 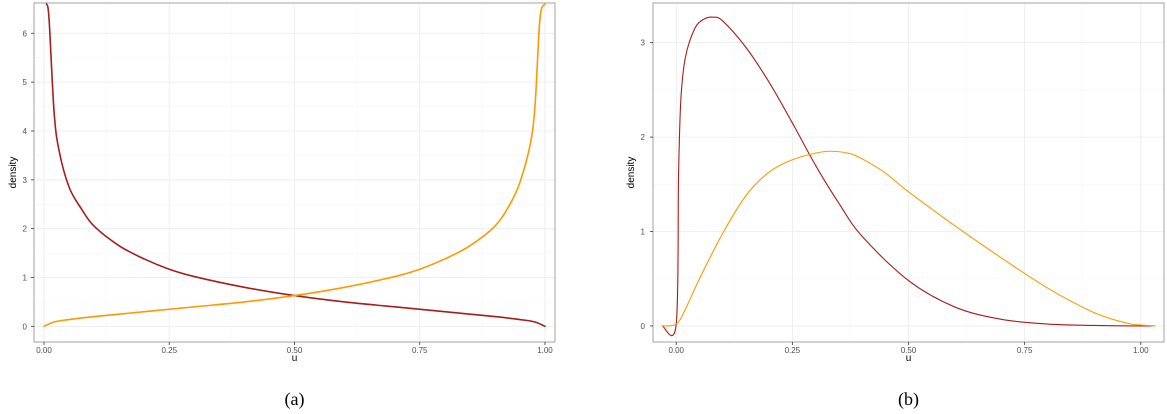 I want to click on panel-a-x-tick-label: 0.25, so click(x=169, y=350).